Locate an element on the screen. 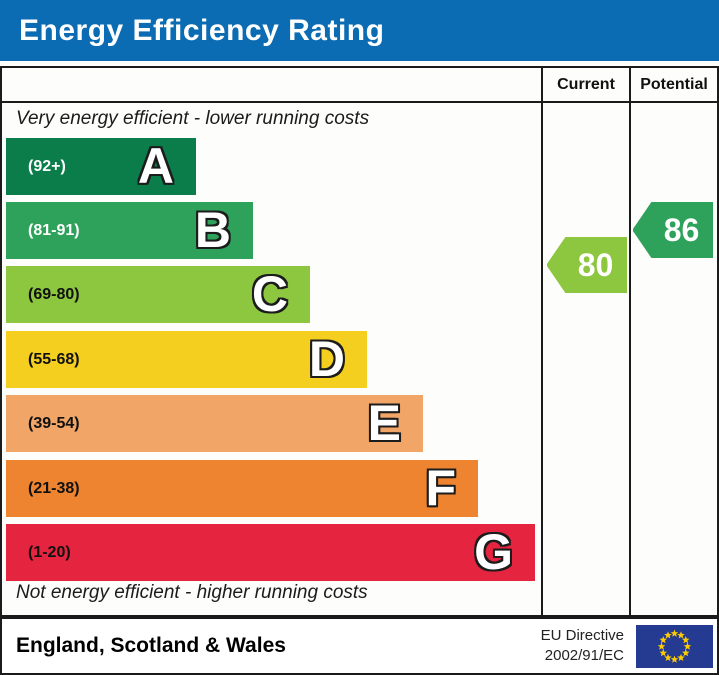 The image size is (719, 675). directive-cluster: EU Directive 2002/91/EC is located at coordinates (629, 646).